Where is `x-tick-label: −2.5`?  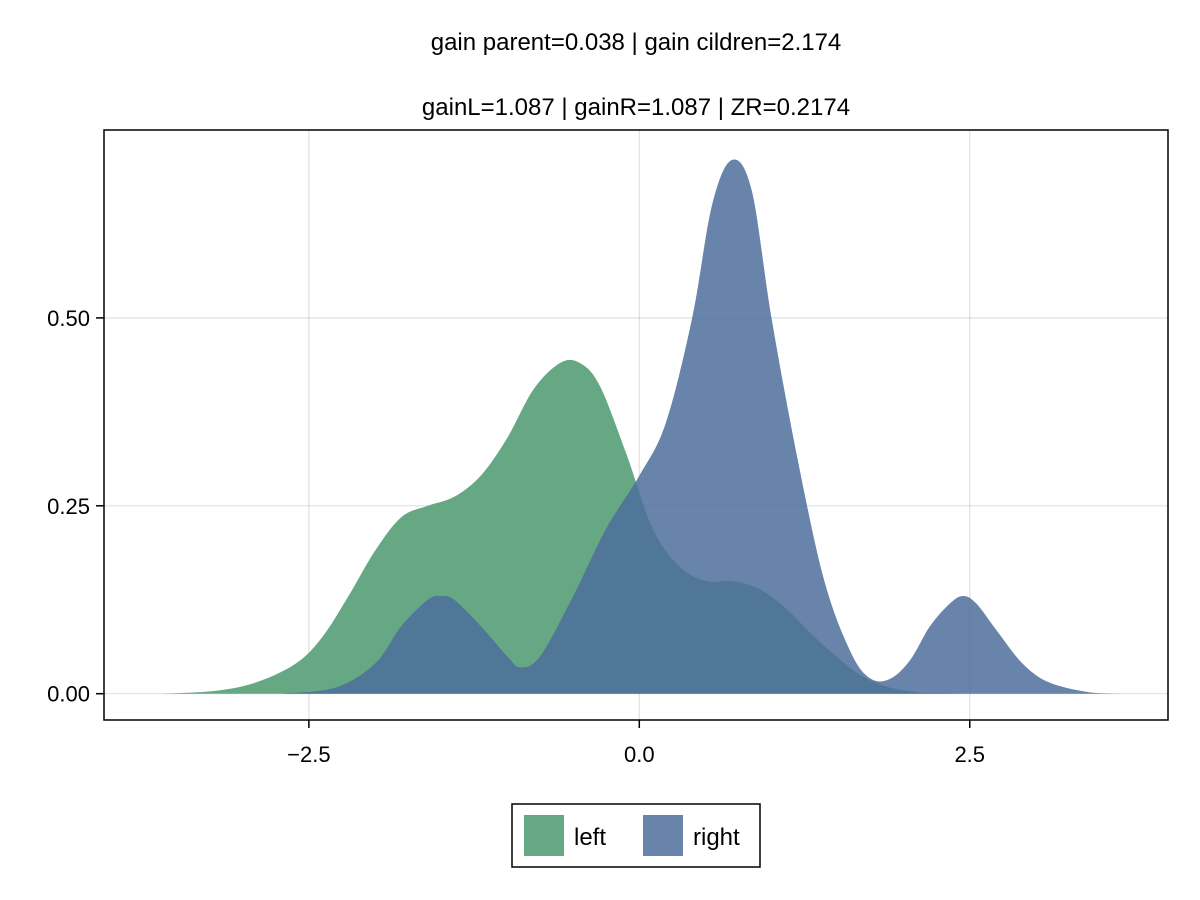
x-tick-label: −2.5 is located at coordinates (308, 754).